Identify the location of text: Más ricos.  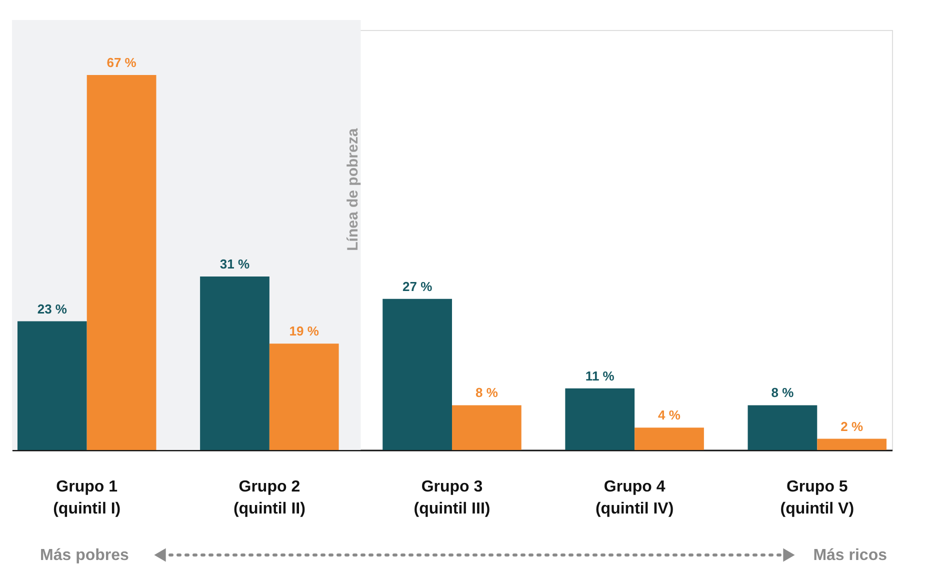
(850, 555).